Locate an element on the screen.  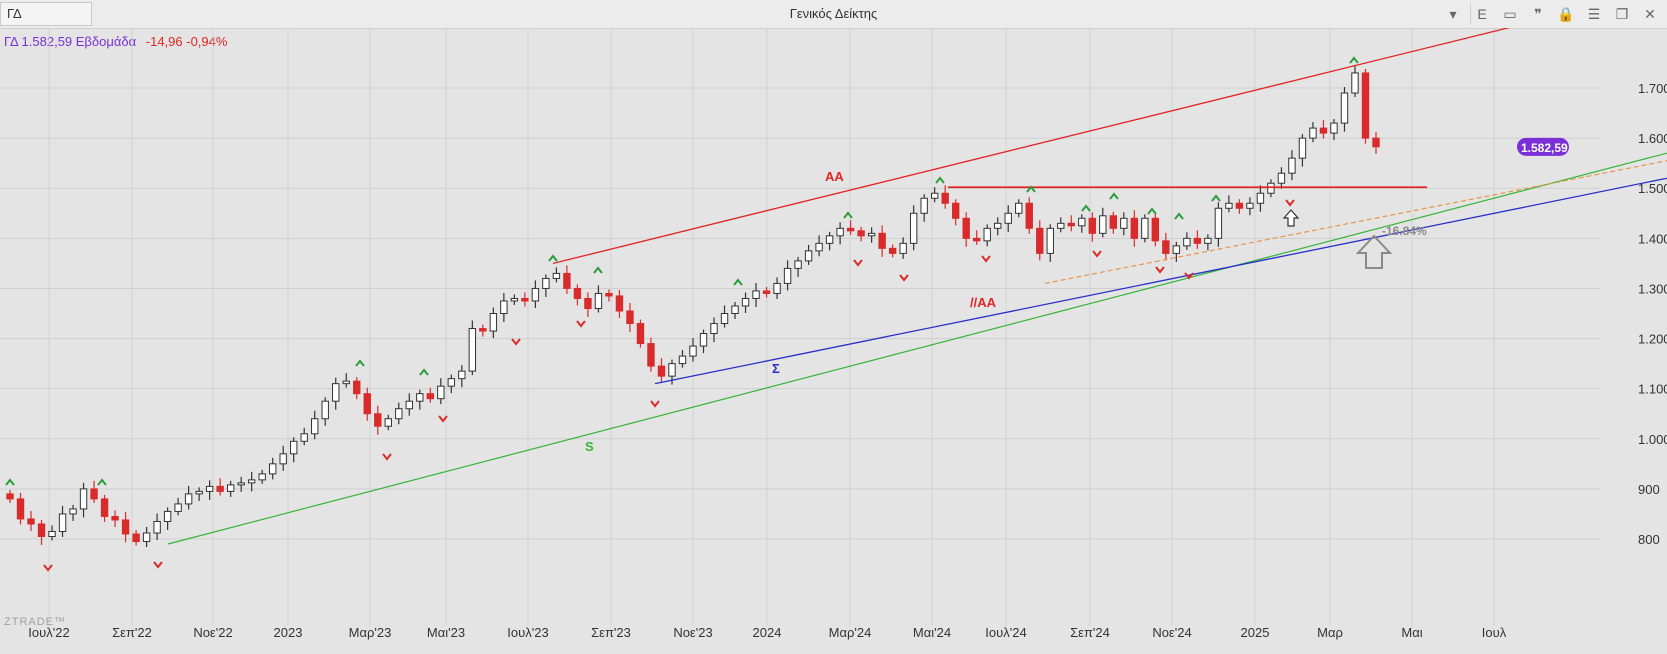
toolbar-buttons: ▾ E ▭ ❞ 🔒 ☰ ❐ ✕ is located at coordinates (1551, 14).